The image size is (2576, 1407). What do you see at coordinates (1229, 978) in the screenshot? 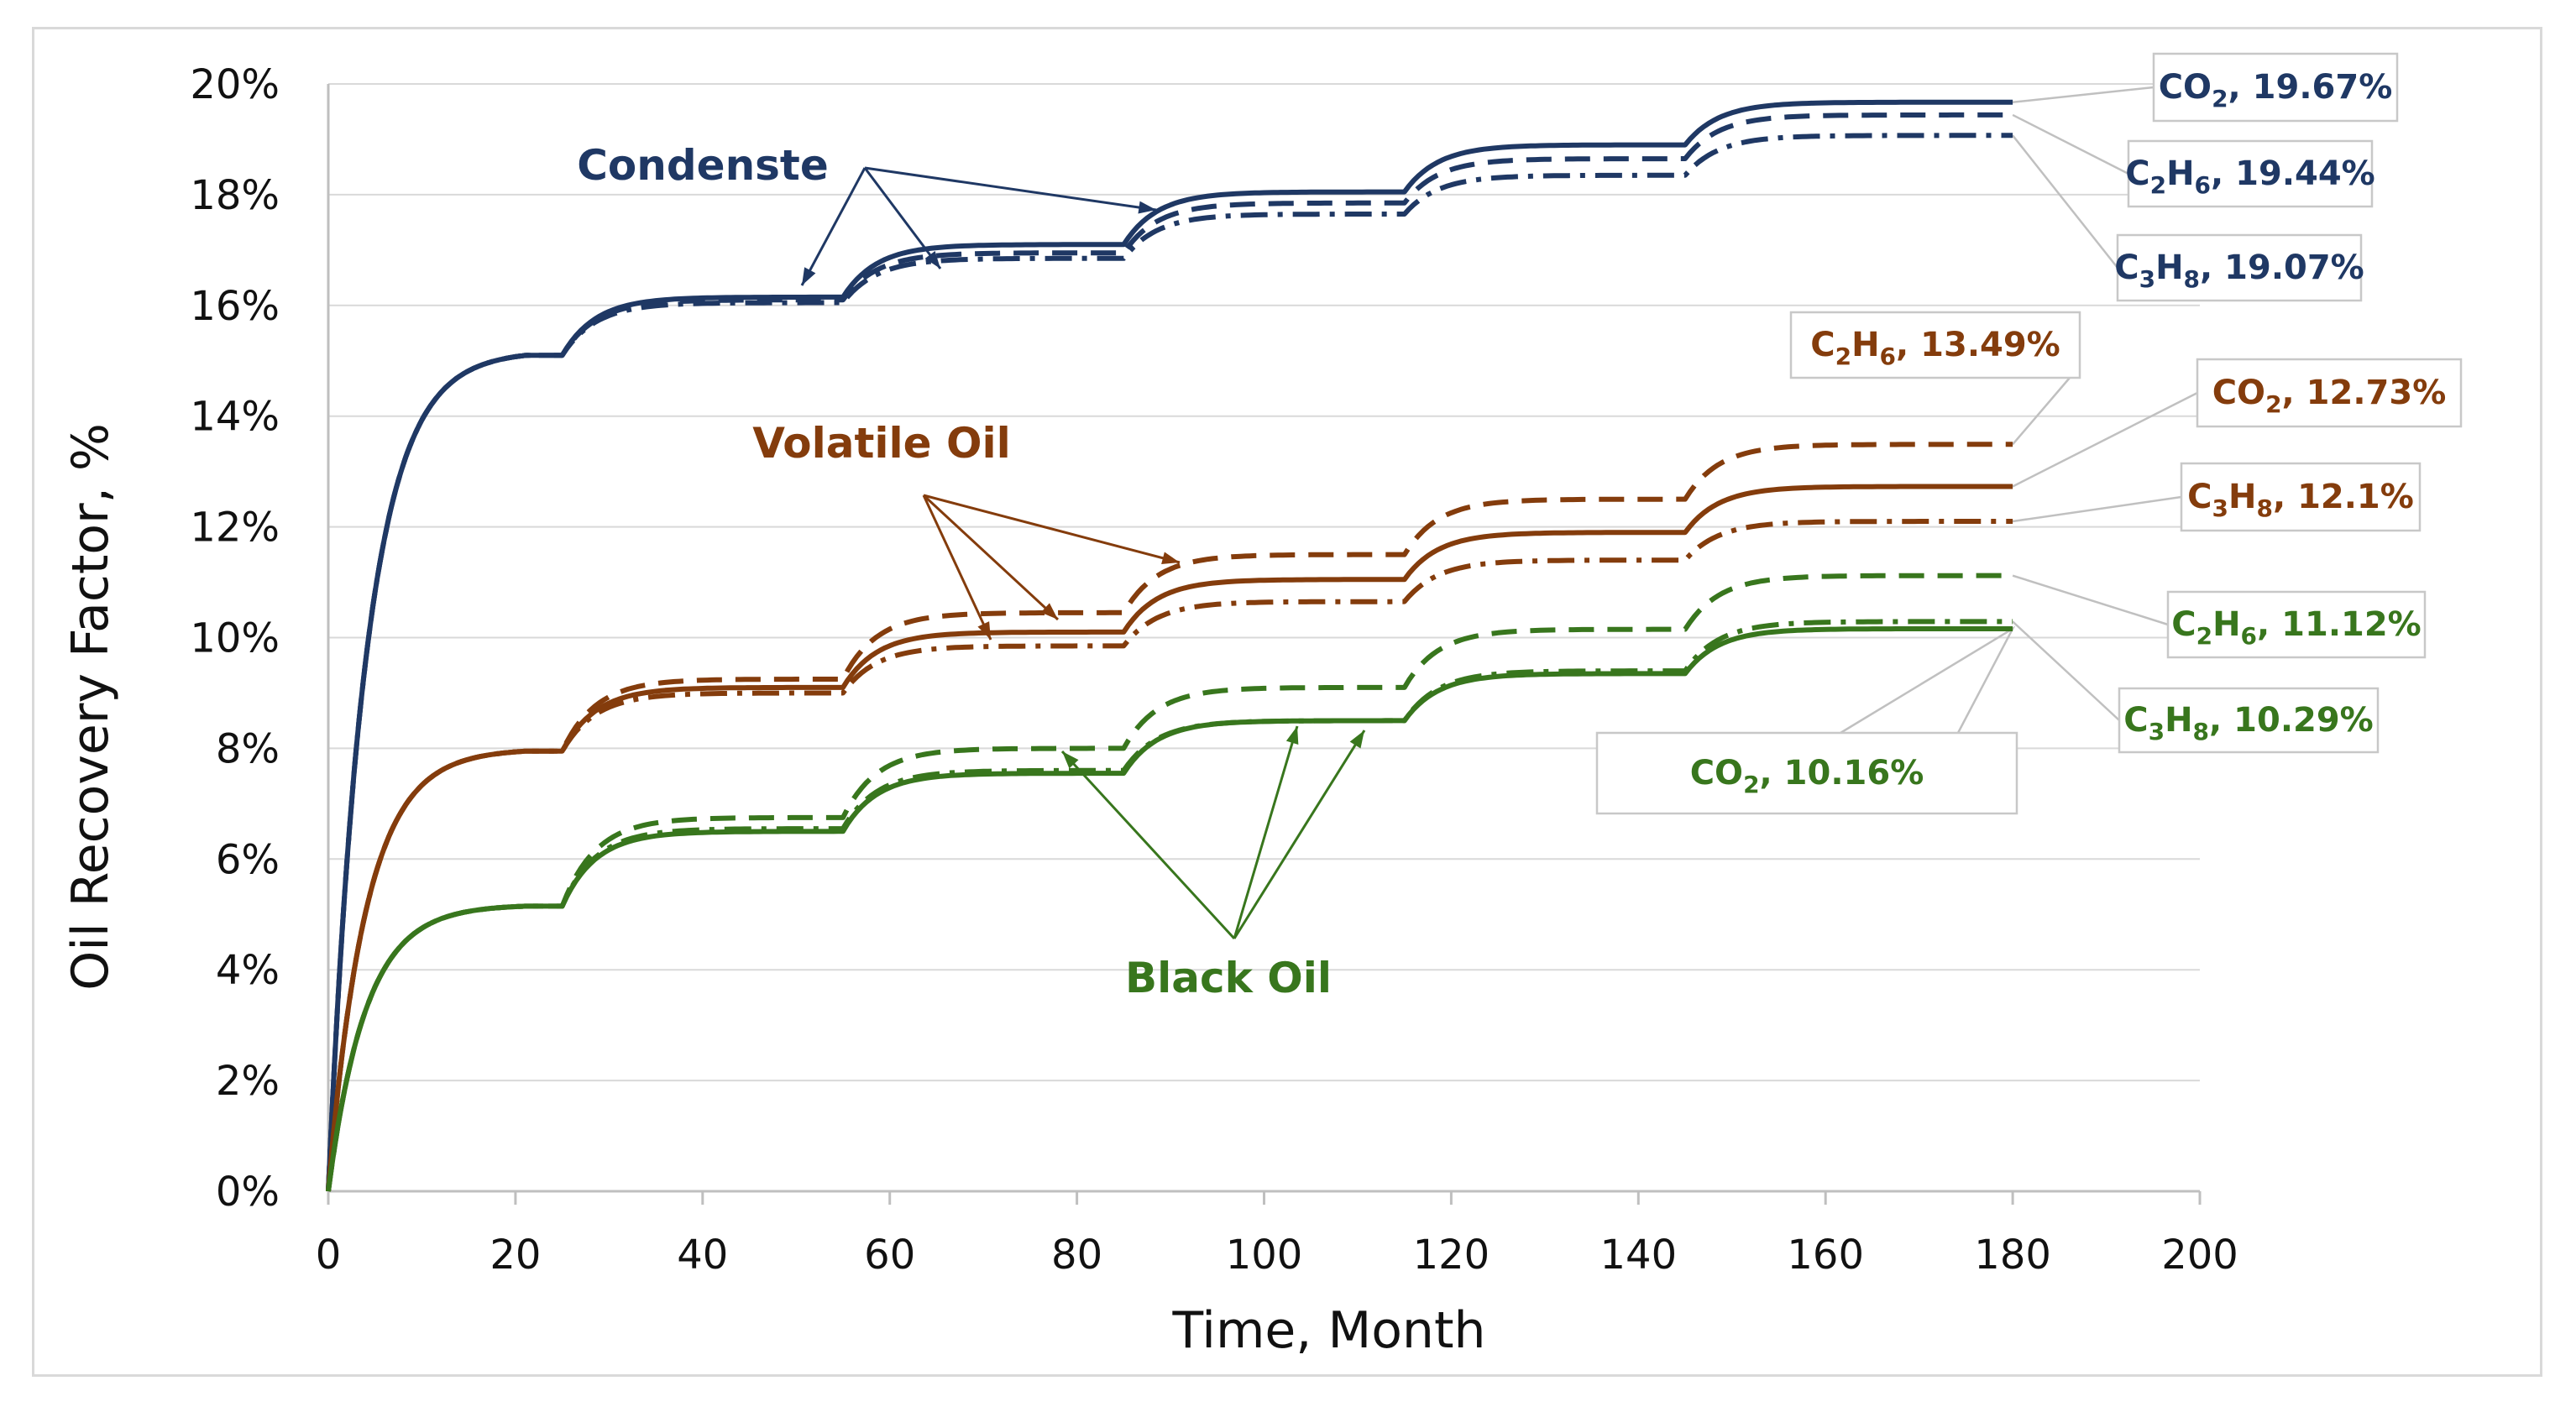
I see `group-label-black: Black Oil` at bounding box center [1229, 978].